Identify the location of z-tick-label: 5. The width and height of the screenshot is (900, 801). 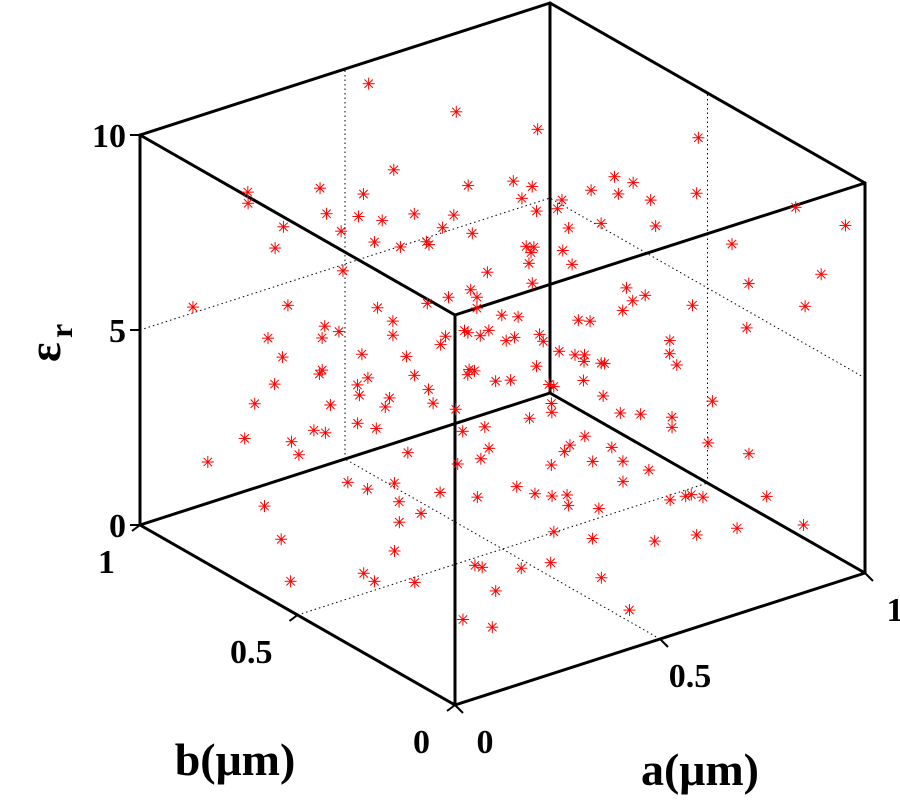
(117, 331).